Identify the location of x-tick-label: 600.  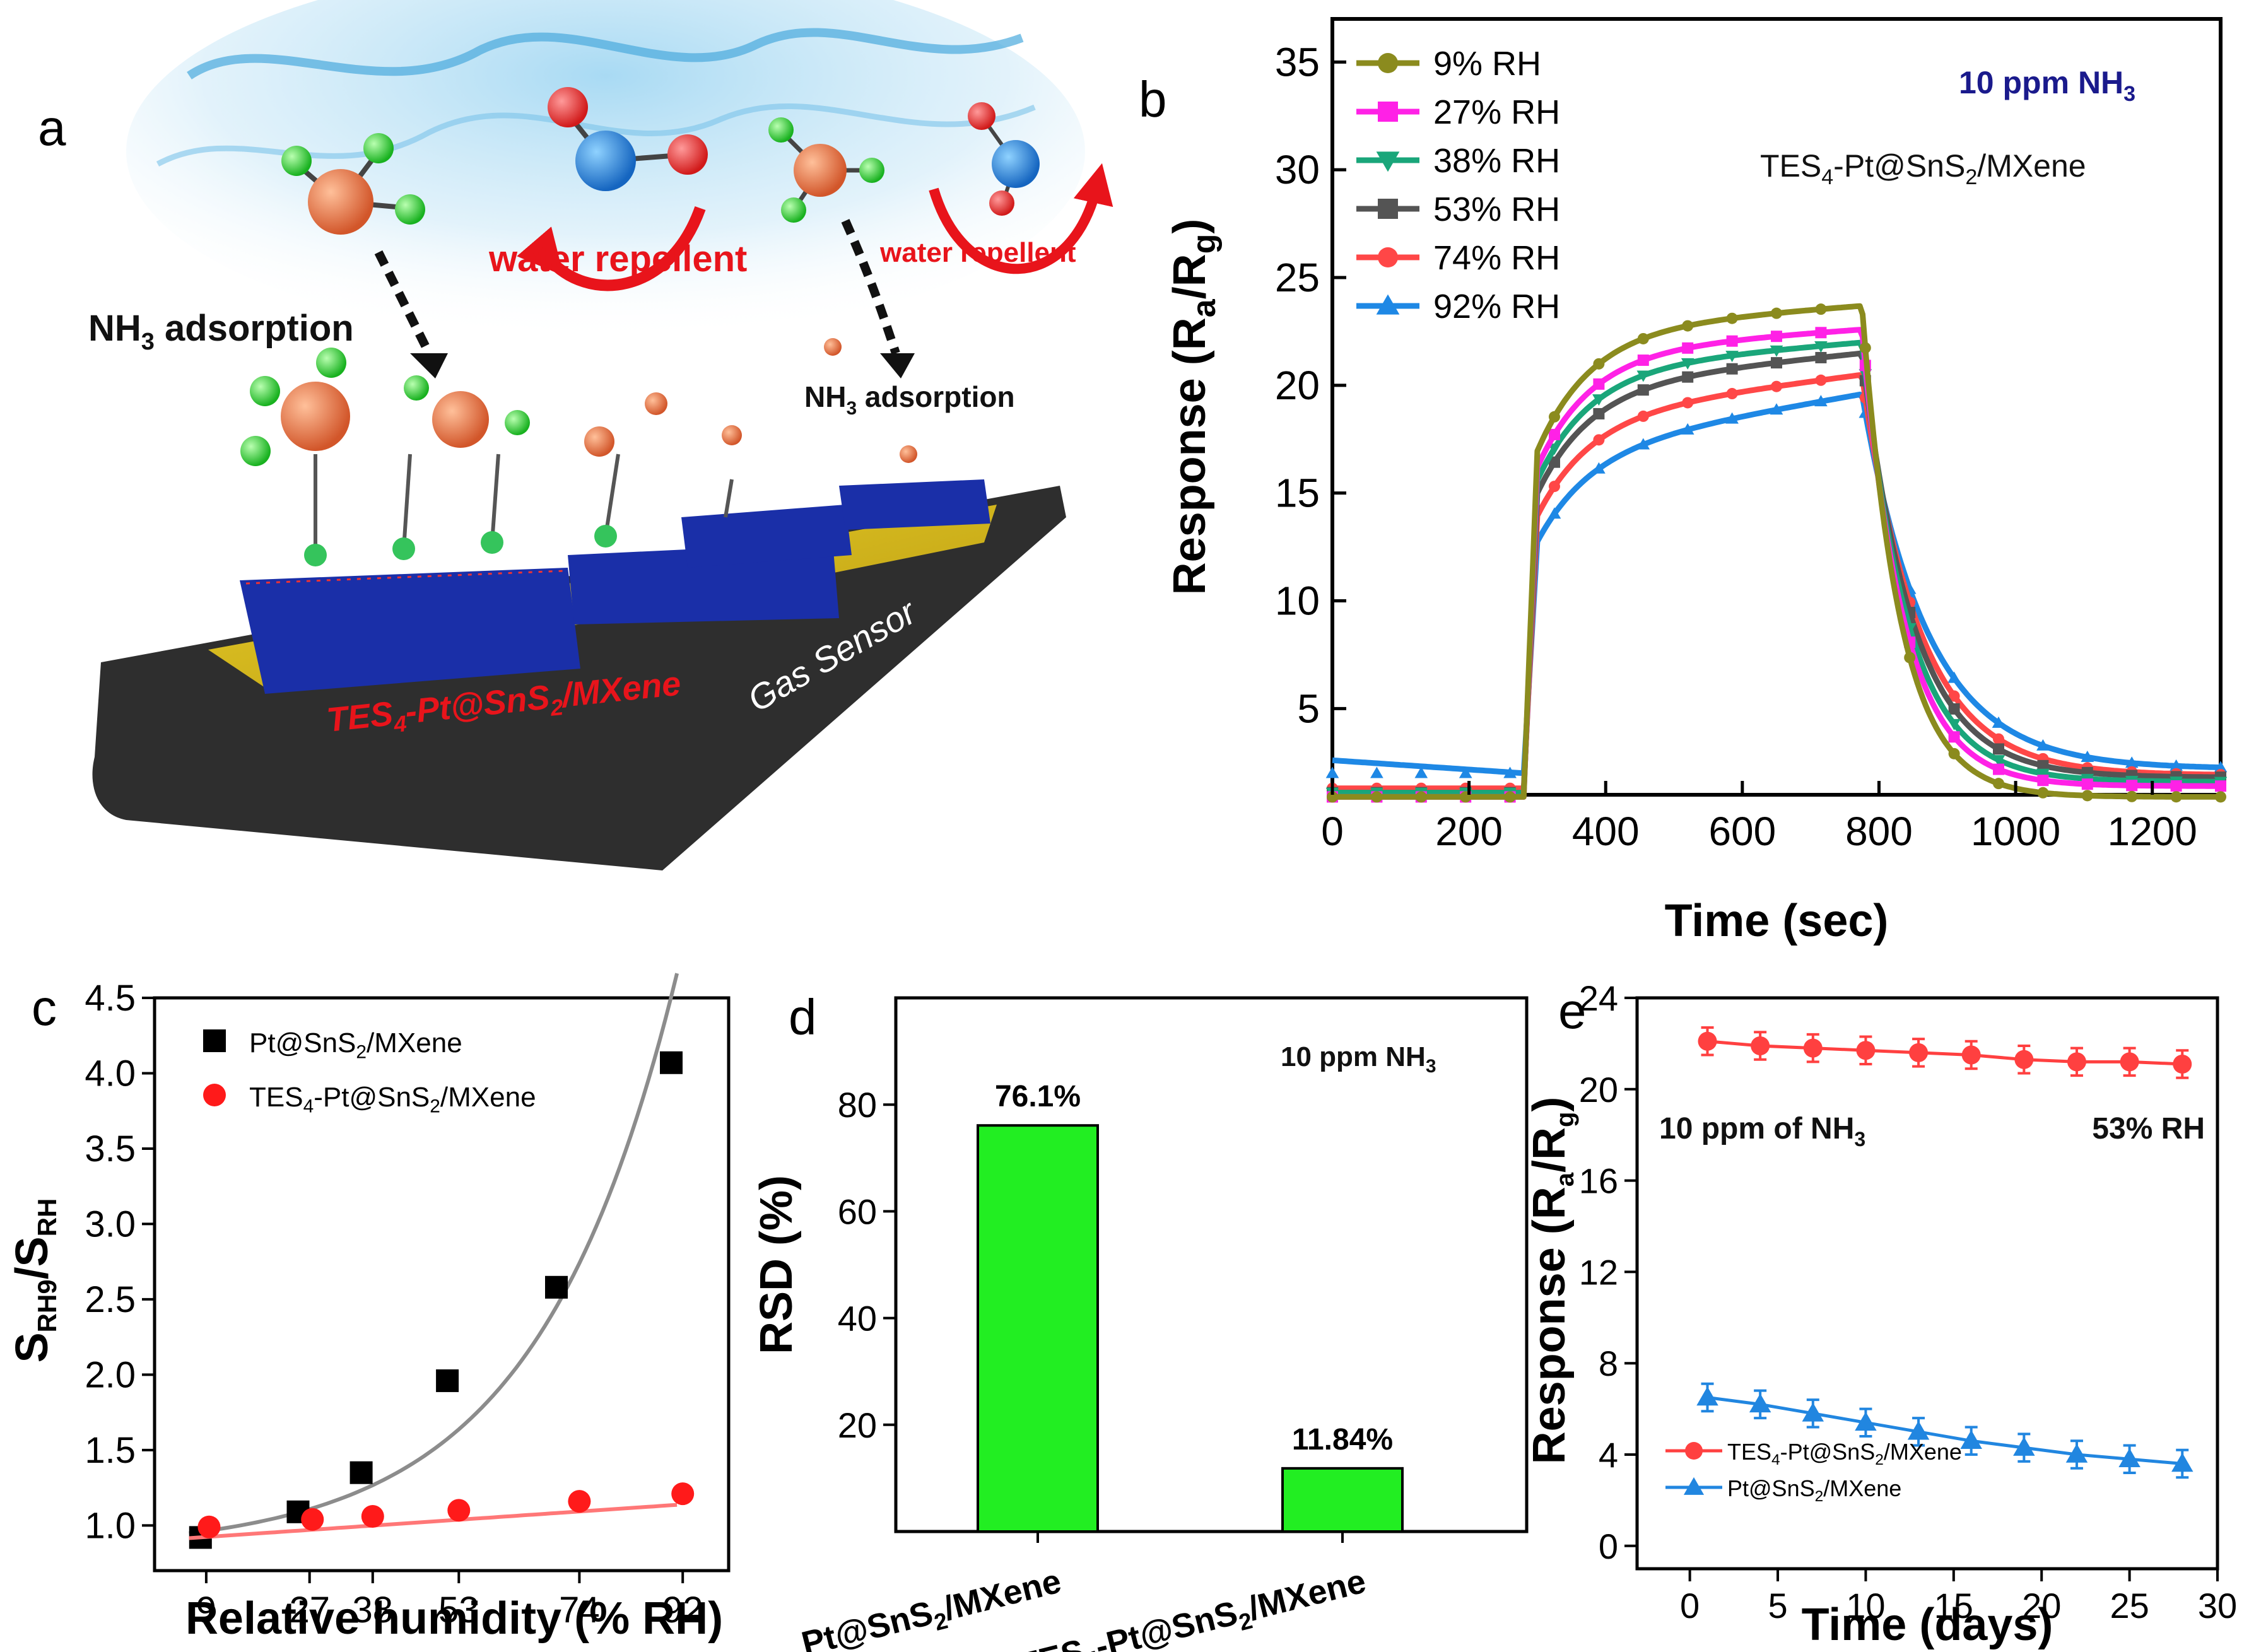
(1742, 831).